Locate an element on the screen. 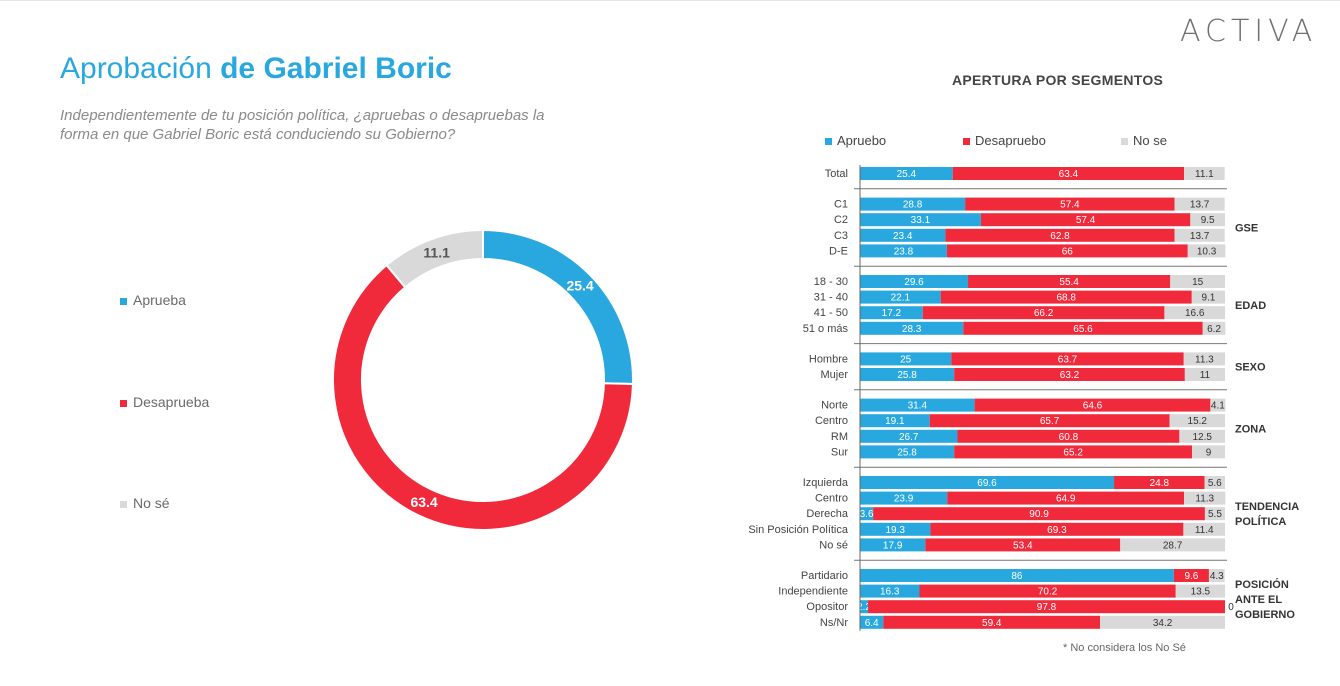 This screenshot has width=1340, height=686. bar-row-label: Centro is located at coordinates (831, 499).